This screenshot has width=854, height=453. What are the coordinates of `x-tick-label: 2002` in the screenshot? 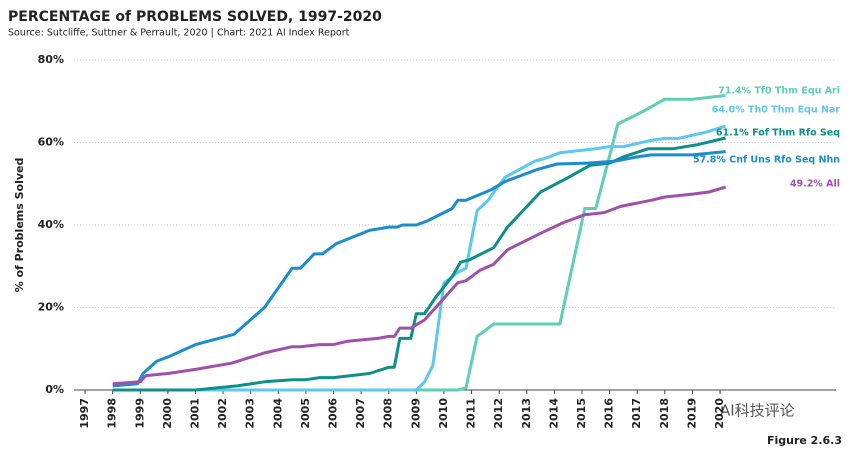 It's located at (222, 413).